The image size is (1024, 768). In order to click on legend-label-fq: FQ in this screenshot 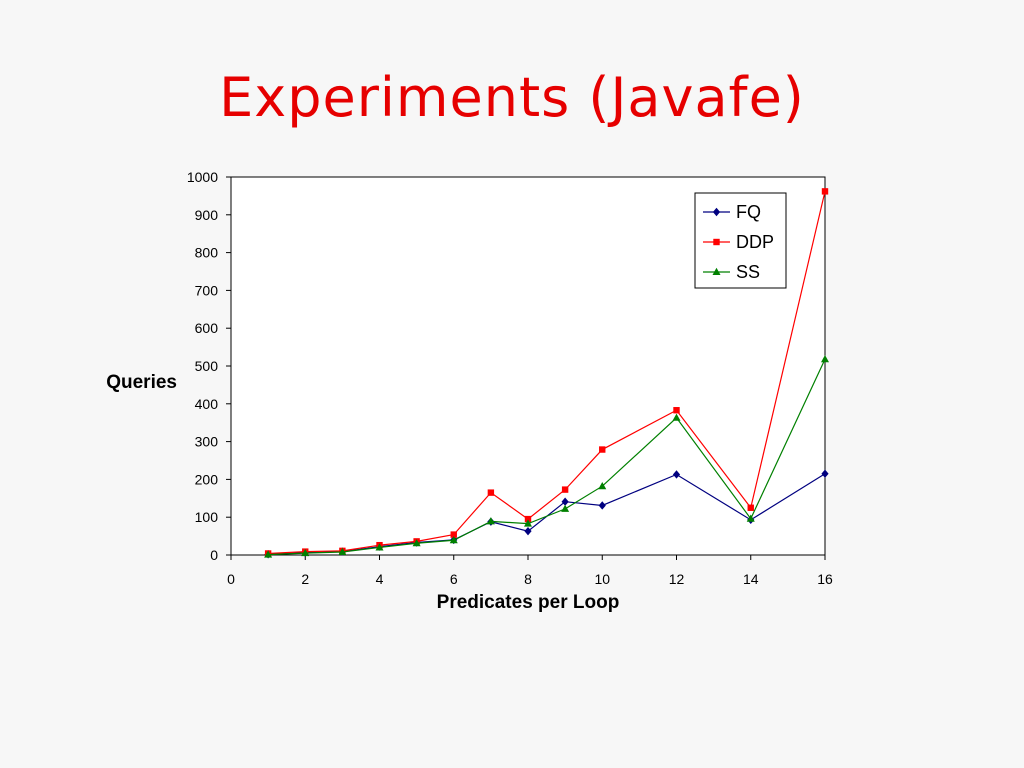, I will do `click(748, 212)`.